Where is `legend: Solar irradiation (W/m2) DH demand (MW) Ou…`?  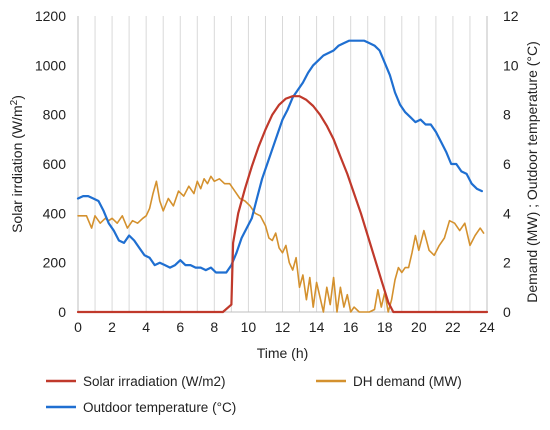
legend: Solar irradiation (W/m2) DH demand (MW) Ou… is located at coordinates (254, 394).